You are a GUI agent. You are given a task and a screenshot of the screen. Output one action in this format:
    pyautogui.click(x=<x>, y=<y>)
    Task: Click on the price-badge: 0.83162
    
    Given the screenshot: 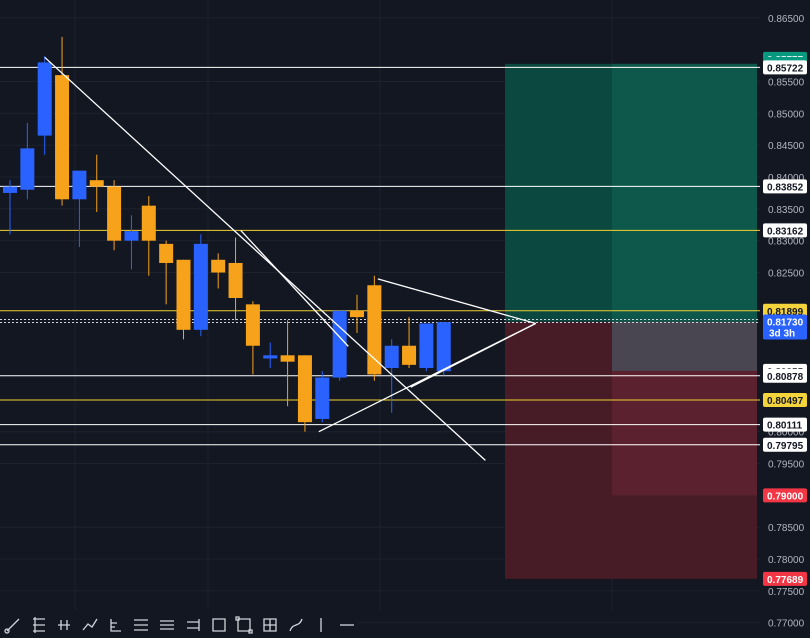 What is the action you would take?
    pyautogui.click(x=785, y=231)
    